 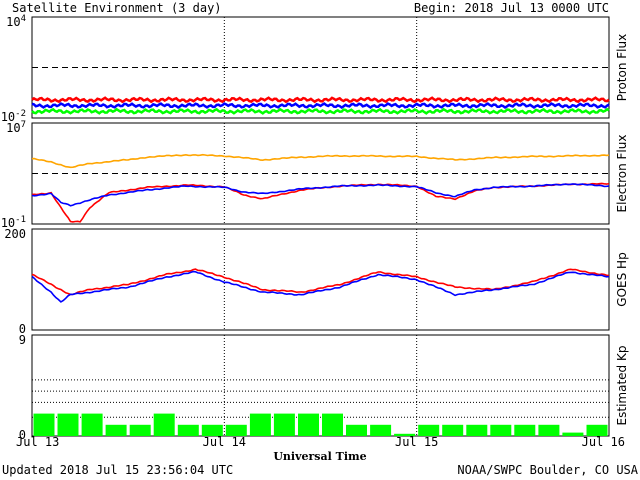 What do you see at coordinates (22, 329) in the screenshot?
I see `goes-ytick-1: 0` at bounding box center [22, 329].